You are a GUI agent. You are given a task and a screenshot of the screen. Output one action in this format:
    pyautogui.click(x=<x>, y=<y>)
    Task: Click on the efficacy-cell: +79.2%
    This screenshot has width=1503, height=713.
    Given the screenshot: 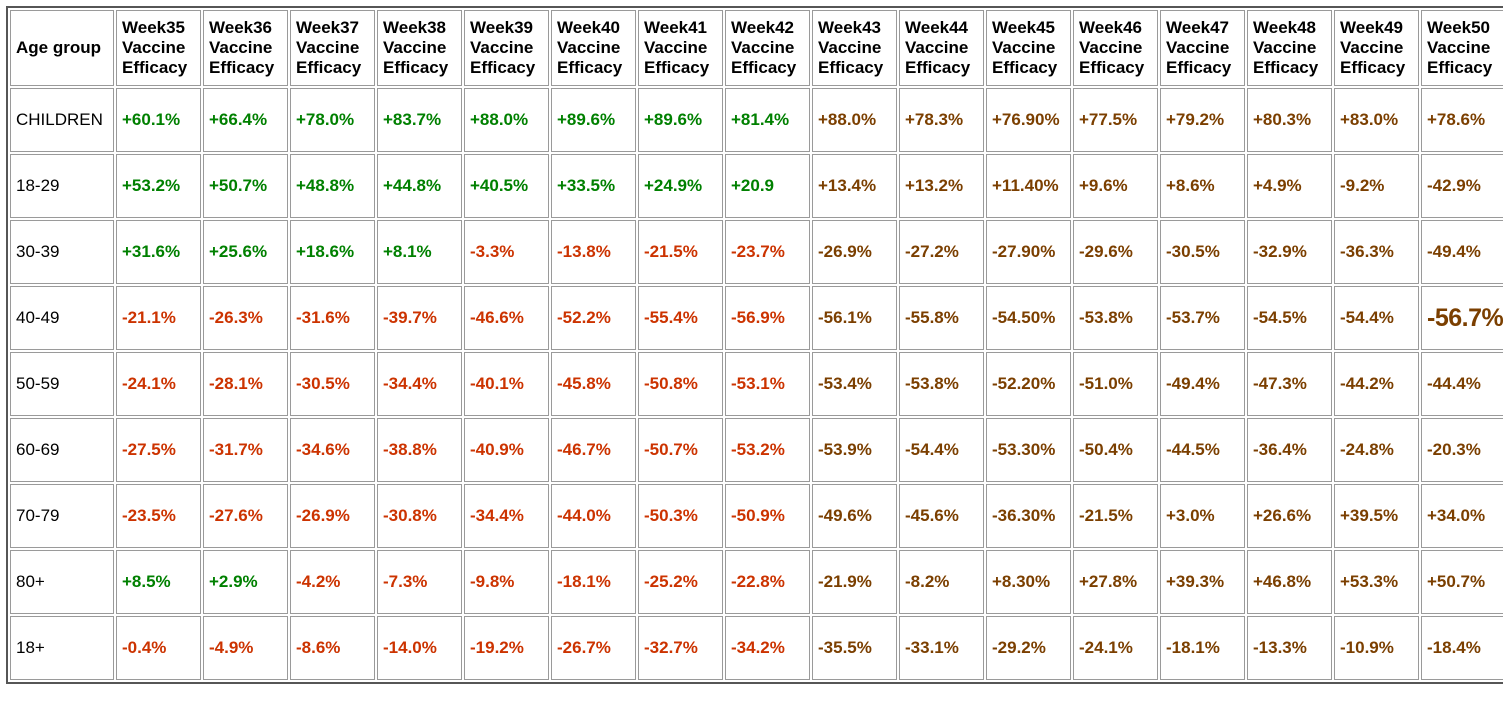 What is the action you would take?
    pyautogui.click(x=1202, y=120)
    